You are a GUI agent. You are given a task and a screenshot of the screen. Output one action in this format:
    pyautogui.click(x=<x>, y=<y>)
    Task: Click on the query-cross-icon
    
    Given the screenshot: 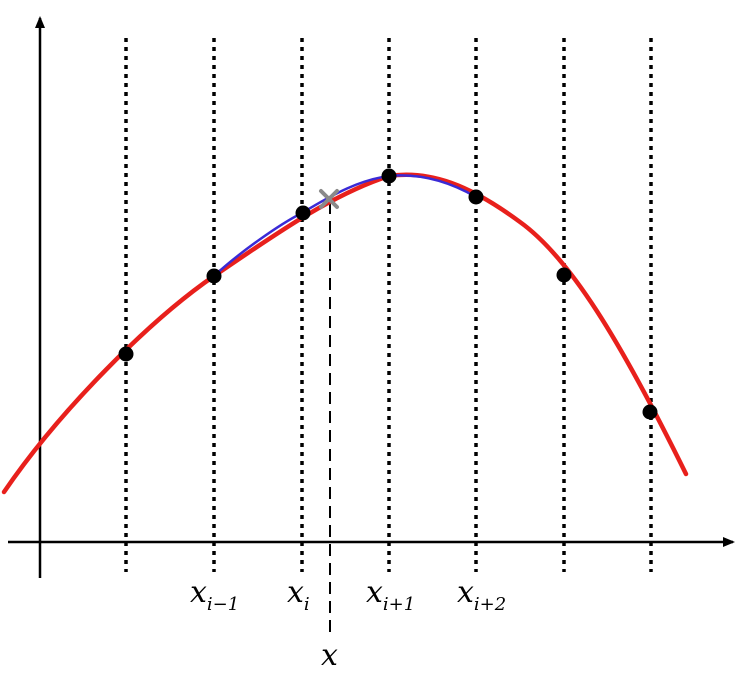 What is the action you would take?
    pyautogui.click(x=329, y=199)
    